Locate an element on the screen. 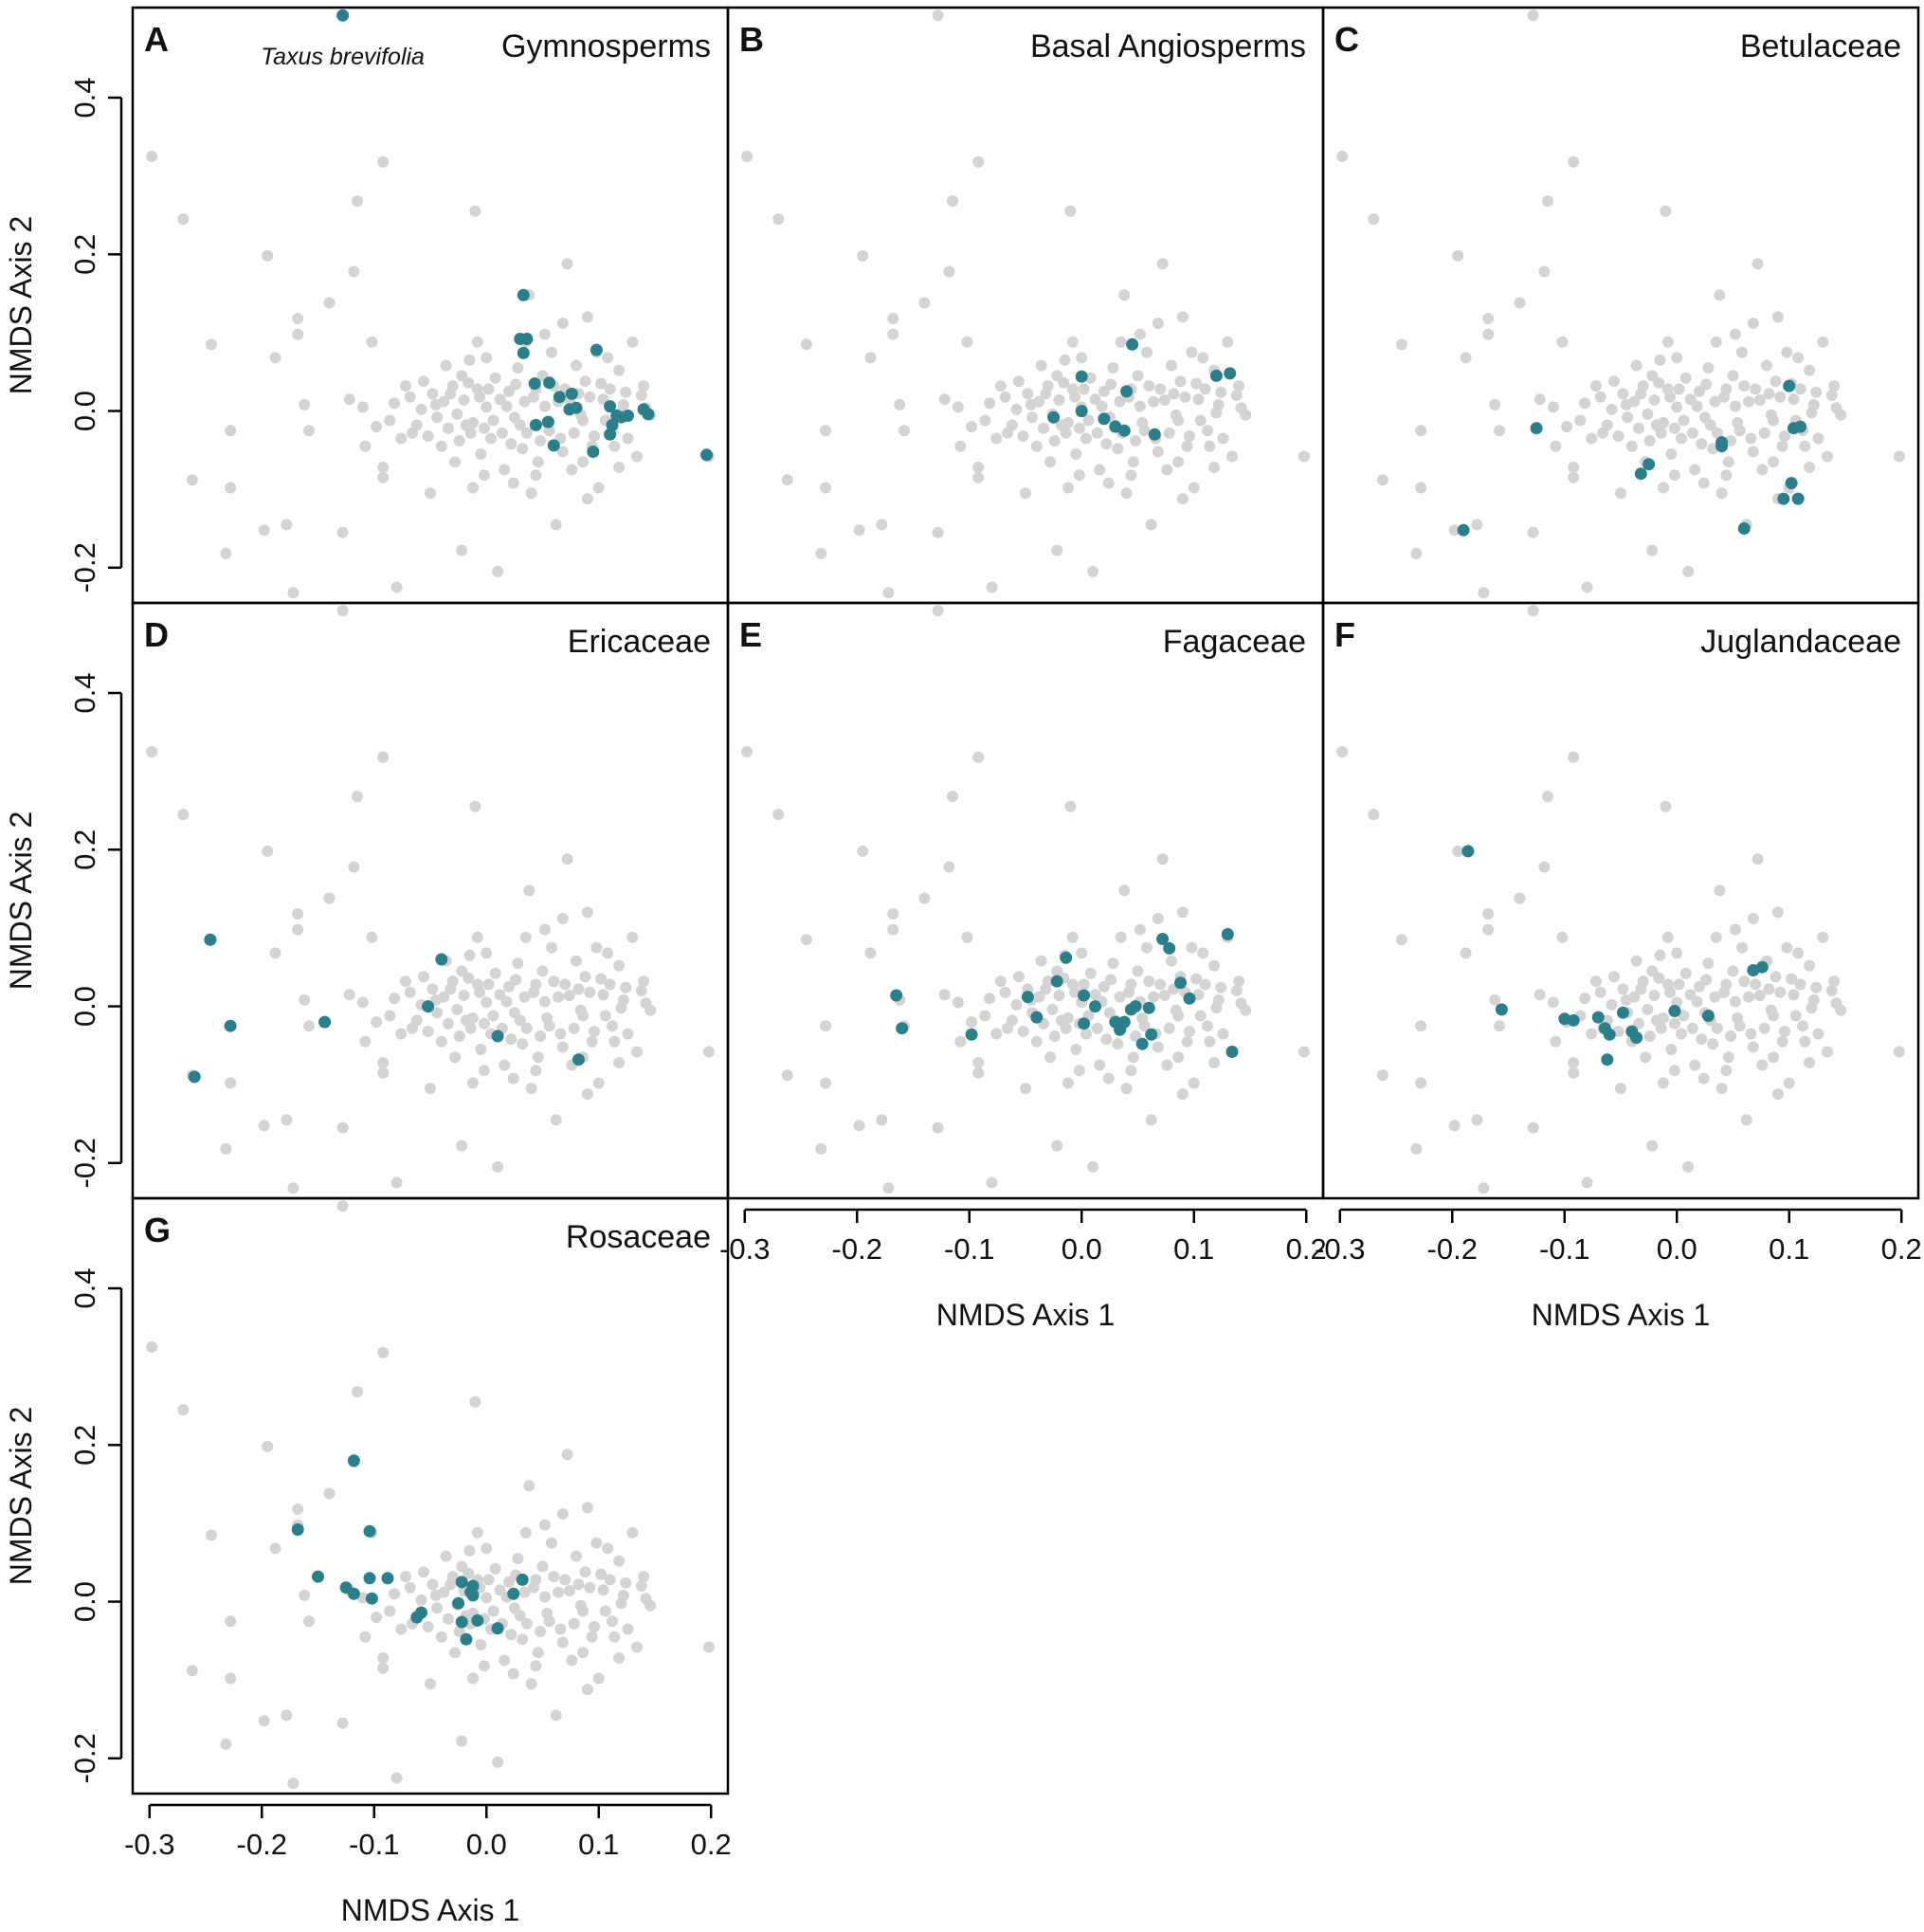  x-tick-label: 0.1 is located at coordinates (1789, 1249).